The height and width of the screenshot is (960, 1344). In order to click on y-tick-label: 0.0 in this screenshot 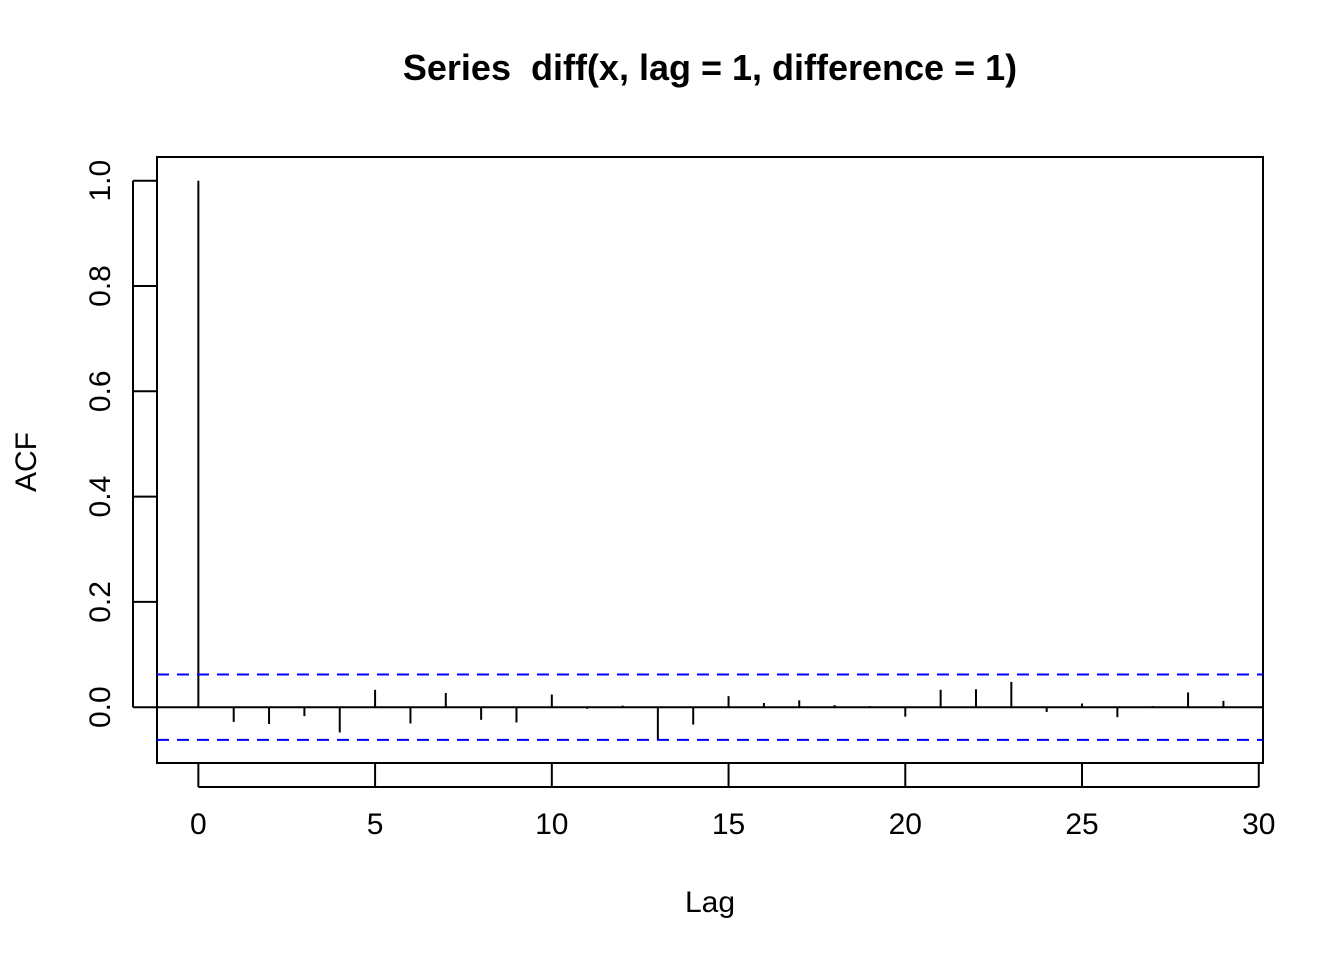, I will do `click(100, 707)`.